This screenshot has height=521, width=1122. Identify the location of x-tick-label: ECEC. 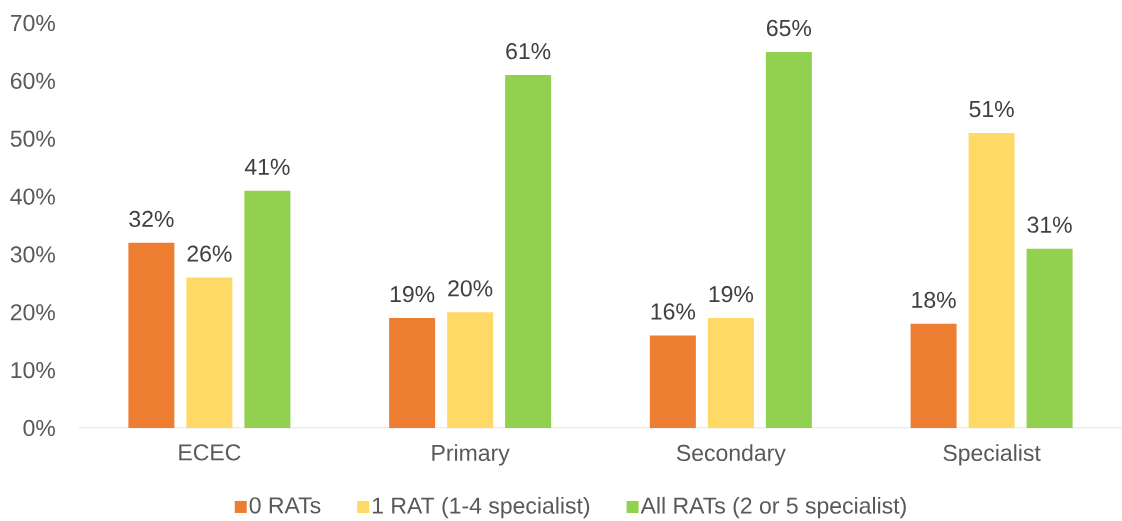
(210, 452).